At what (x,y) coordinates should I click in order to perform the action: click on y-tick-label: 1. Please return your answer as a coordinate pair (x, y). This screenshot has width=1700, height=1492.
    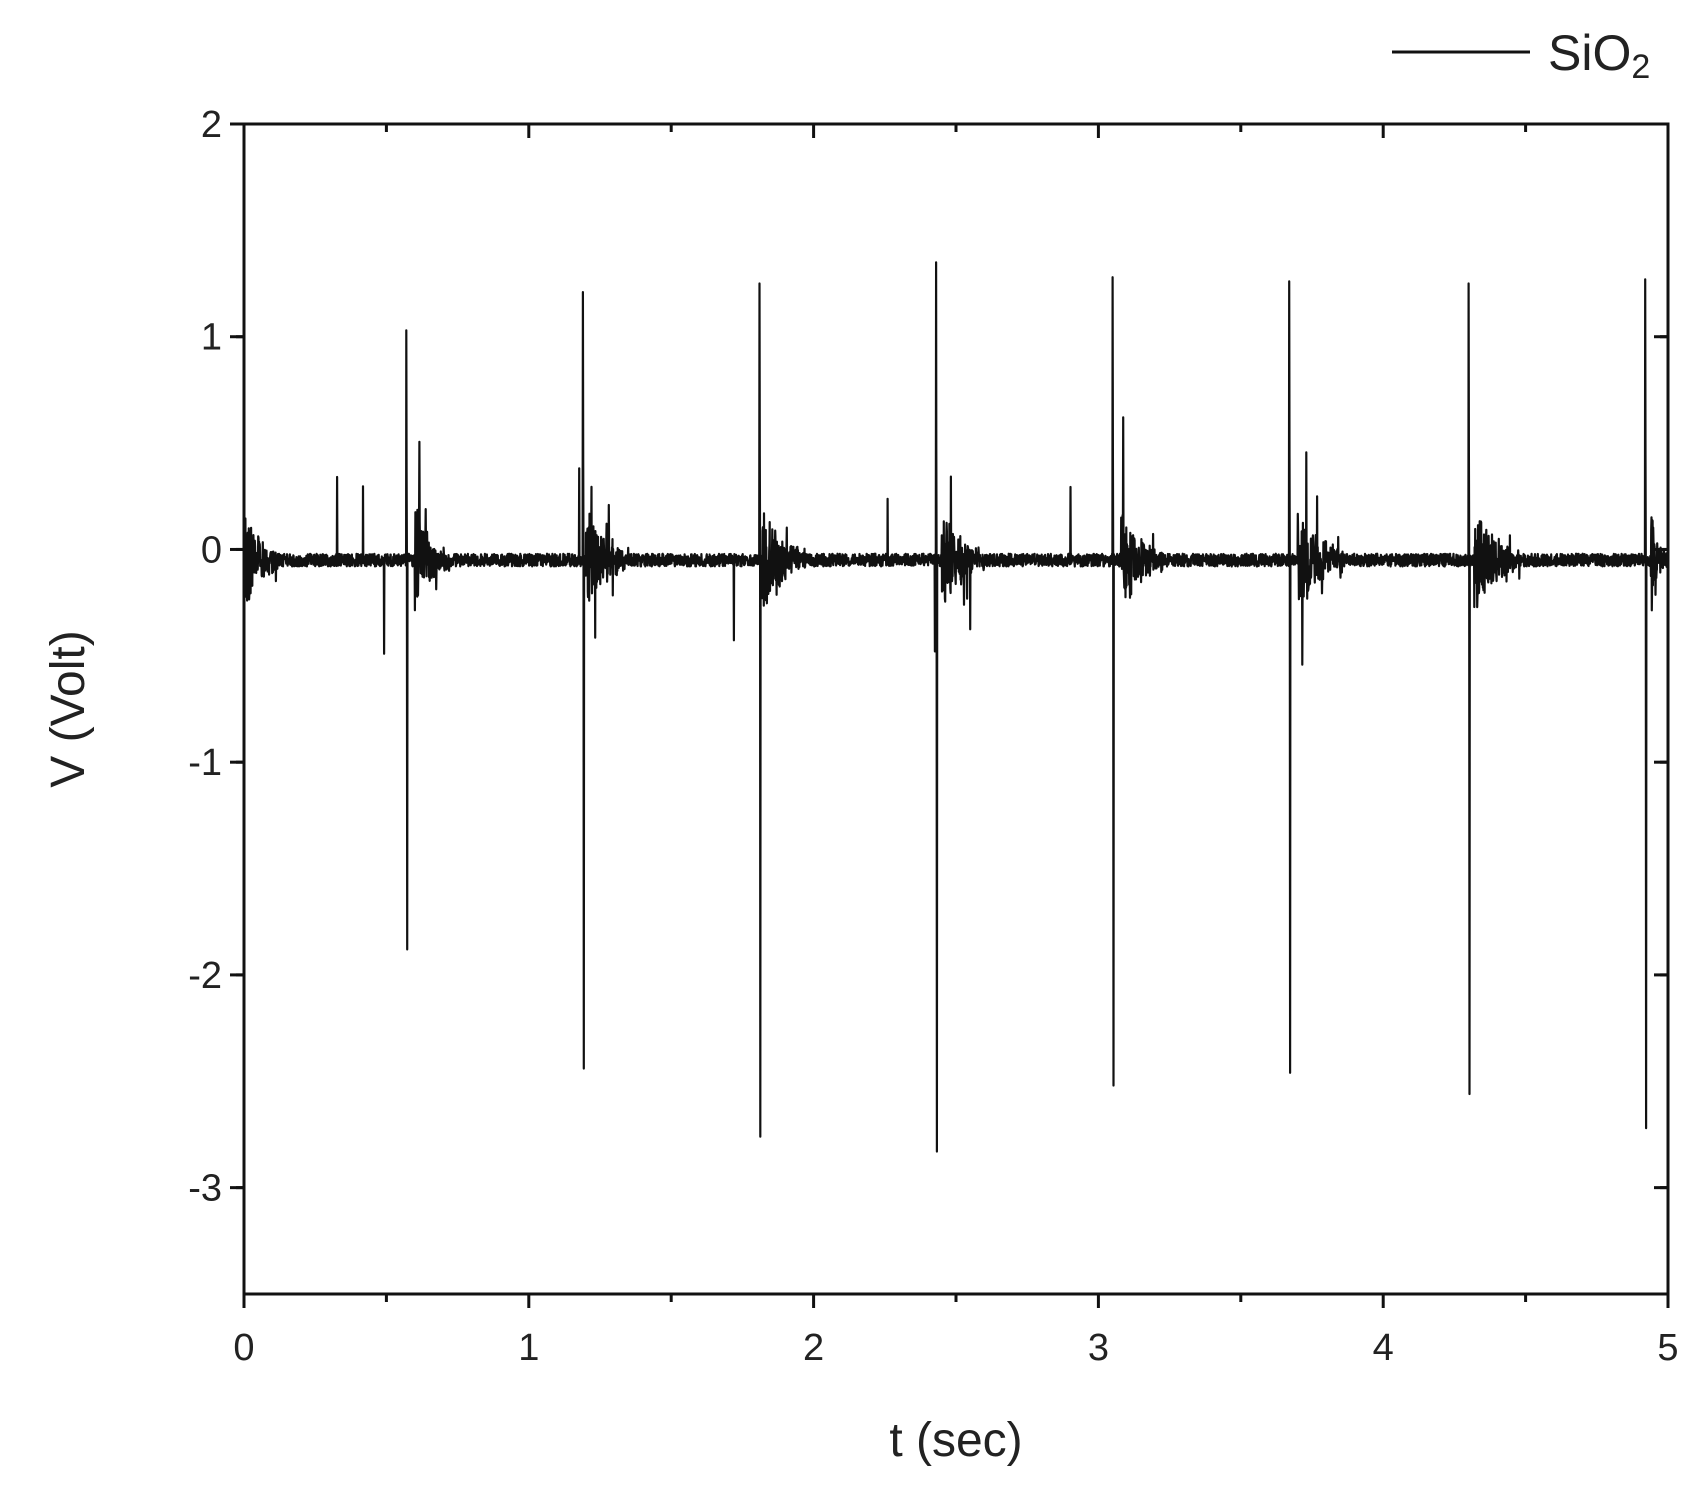
    Looking at the image, I should click on (211, 338).